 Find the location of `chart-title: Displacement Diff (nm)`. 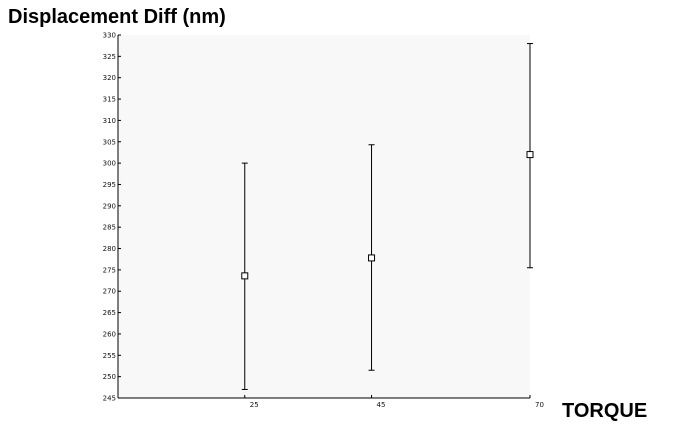

chart-title: Displacement Diff (nm) is located at coordinates (117, 17).